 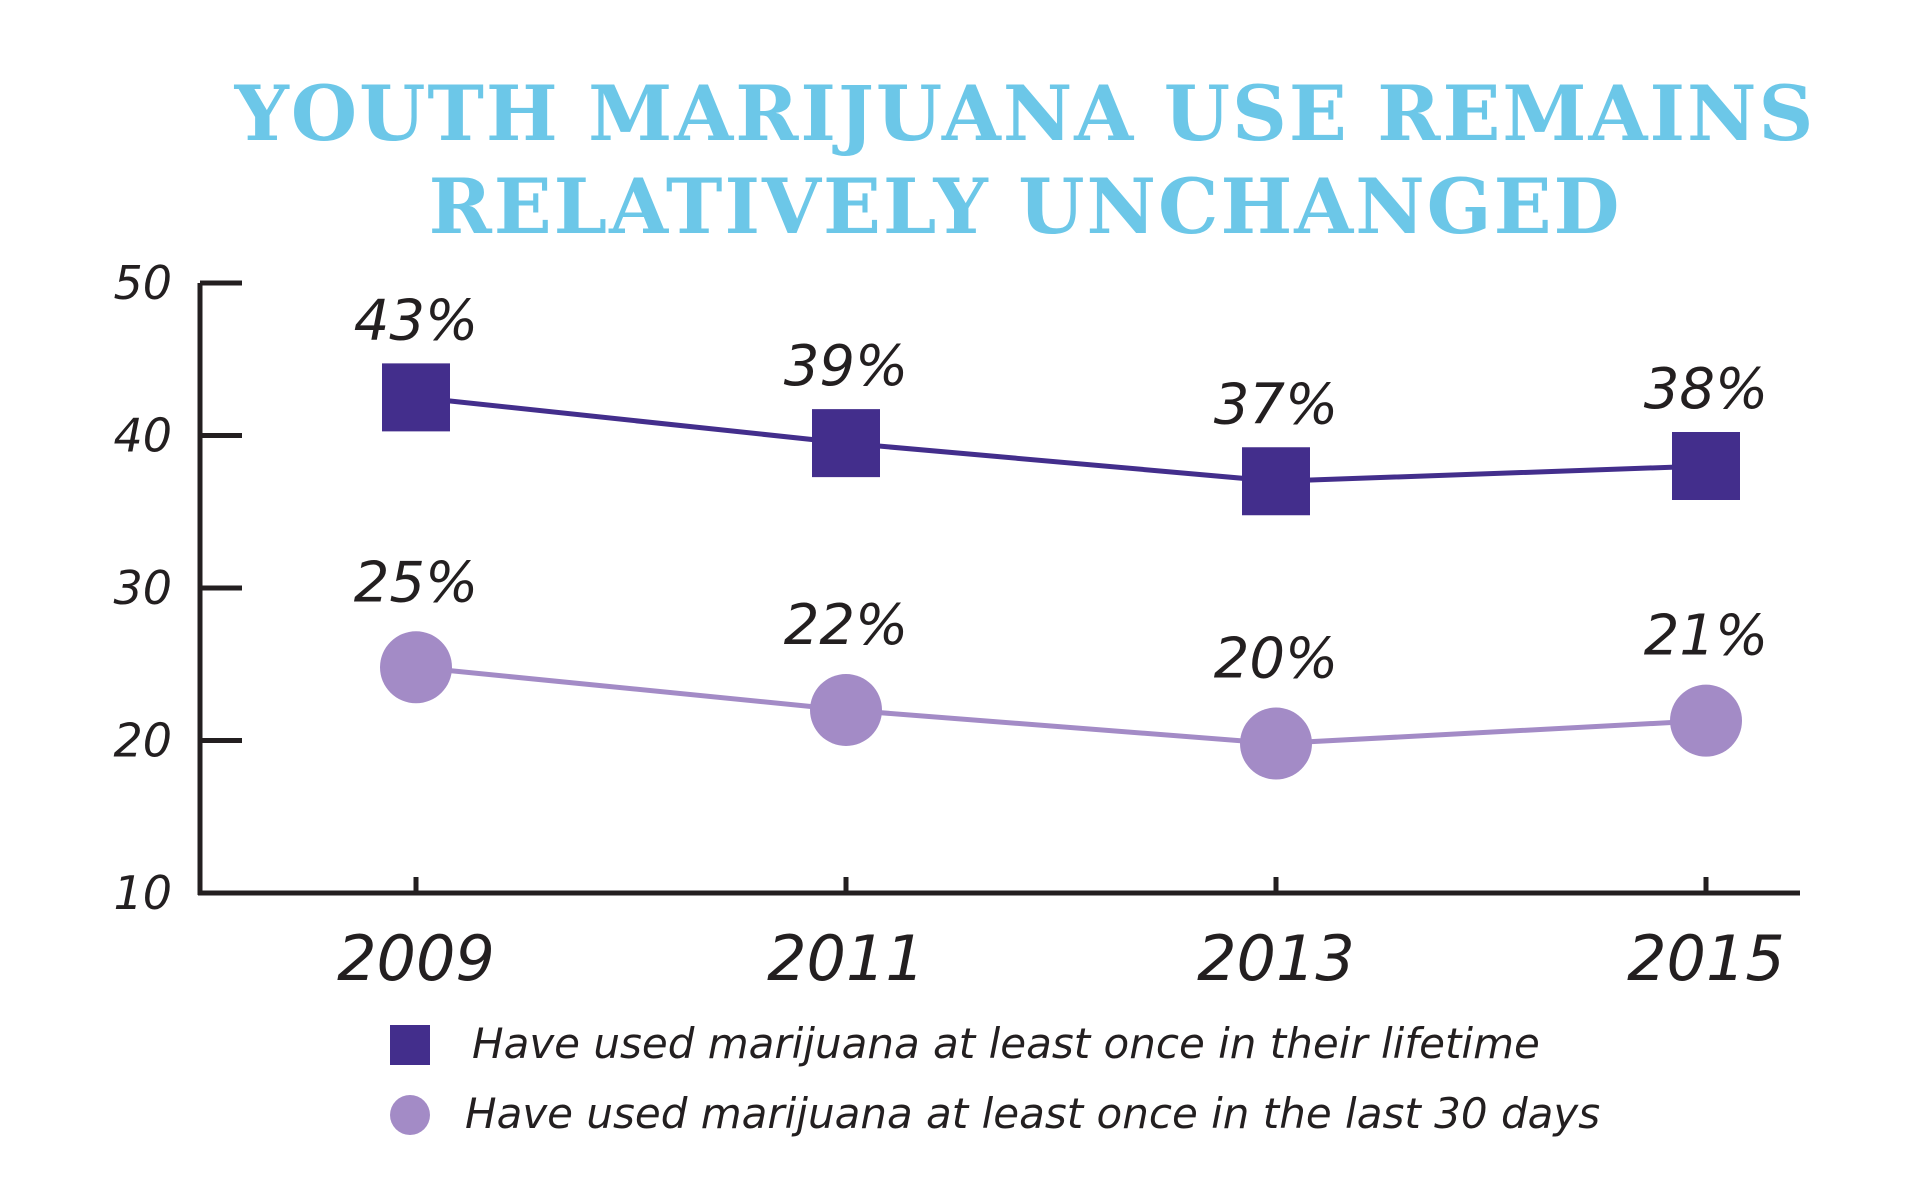 I want to click on y-tick-label: 10, so click(x=142, y=893).